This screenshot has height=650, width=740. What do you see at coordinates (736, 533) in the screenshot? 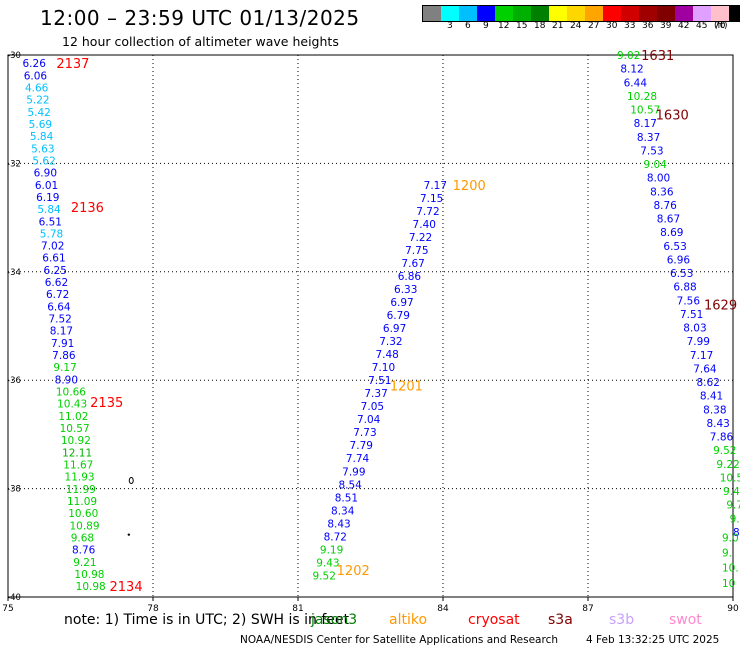
I see `swh-value: 8.77` at bounding box center [736, 533].